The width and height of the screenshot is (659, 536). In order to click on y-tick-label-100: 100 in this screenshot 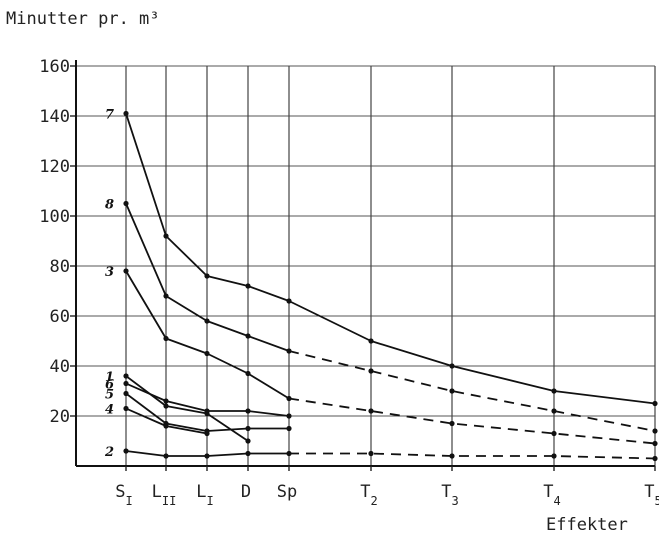, I will do `click(54, 217)`.